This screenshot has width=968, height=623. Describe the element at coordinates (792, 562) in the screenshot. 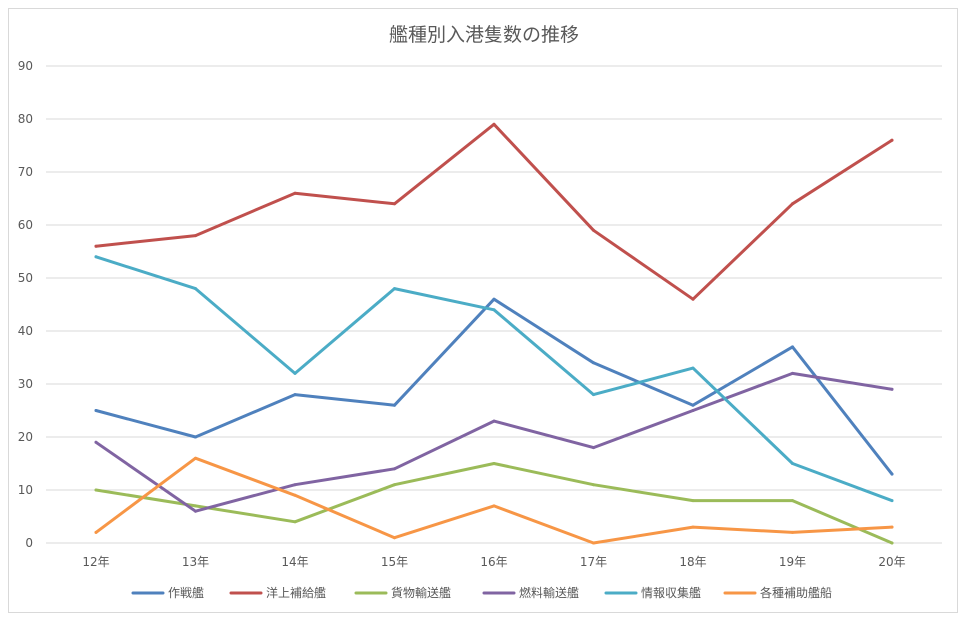

I see `x-tick-label: 19年` at that location.